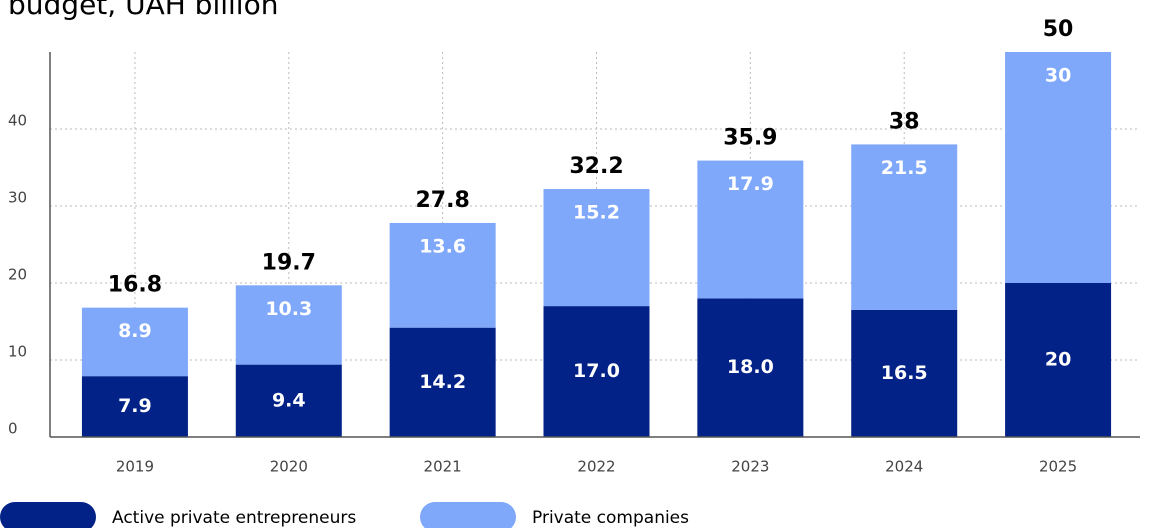  I want to click on legend-label: Private companies, so click(610, 518).